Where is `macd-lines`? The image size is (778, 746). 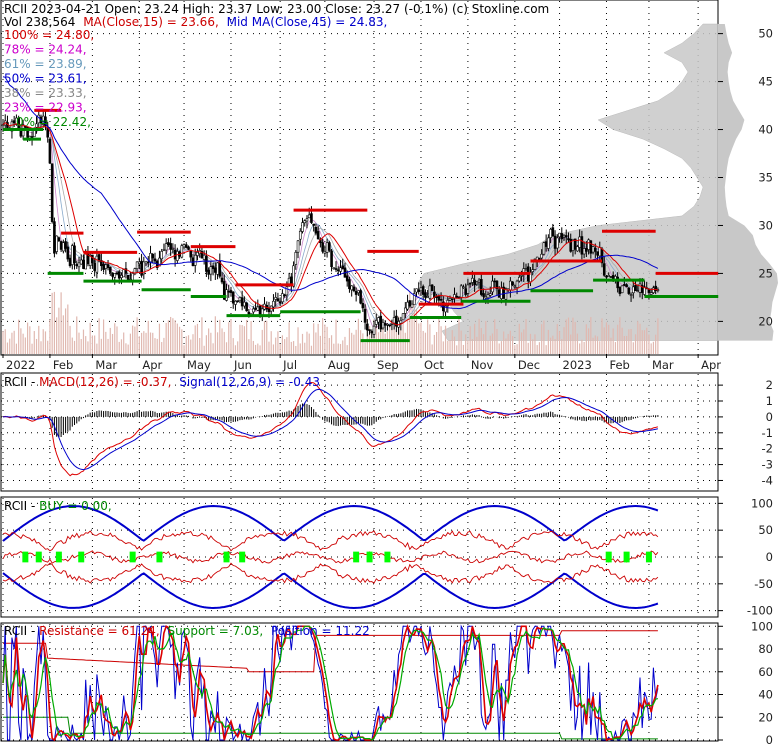
macd-lines is located at coordinates (330, 429).